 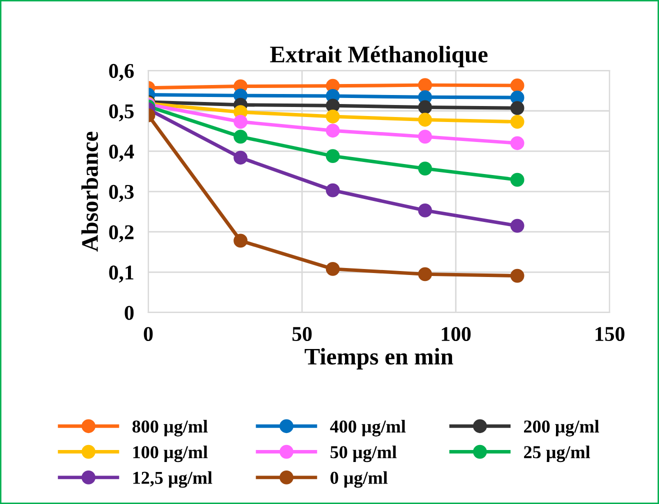 I want to click on legend-label: 400 µg/ml, so click(x=368, y=428).